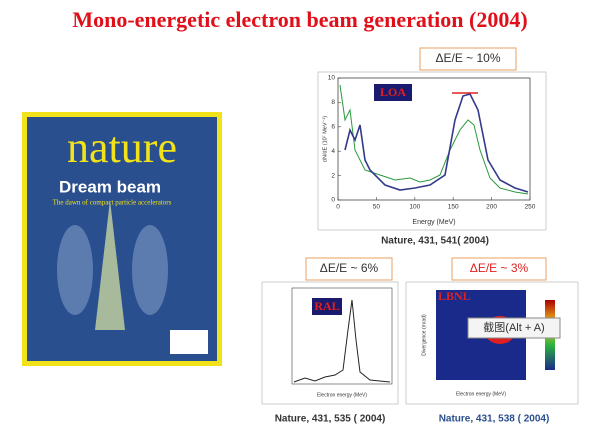 This screenshot has height=446, width=600. I want to click on y-tick-label: 8, so click(333, 102).